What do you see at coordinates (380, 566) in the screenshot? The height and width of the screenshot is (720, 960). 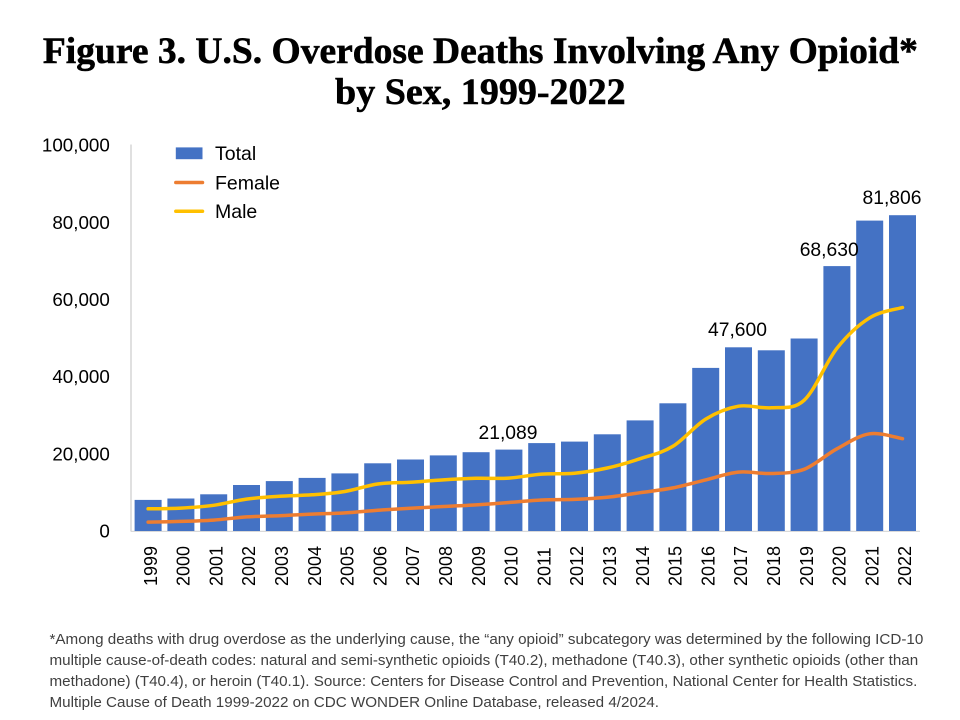 I see `svg-text: 2006` at bounding box center [380, 566].